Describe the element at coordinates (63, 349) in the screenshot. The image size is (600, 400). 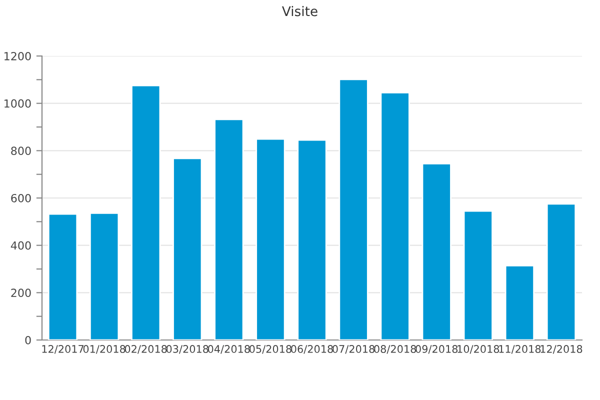
I see `x-tick-label: 12/2017` at that location.